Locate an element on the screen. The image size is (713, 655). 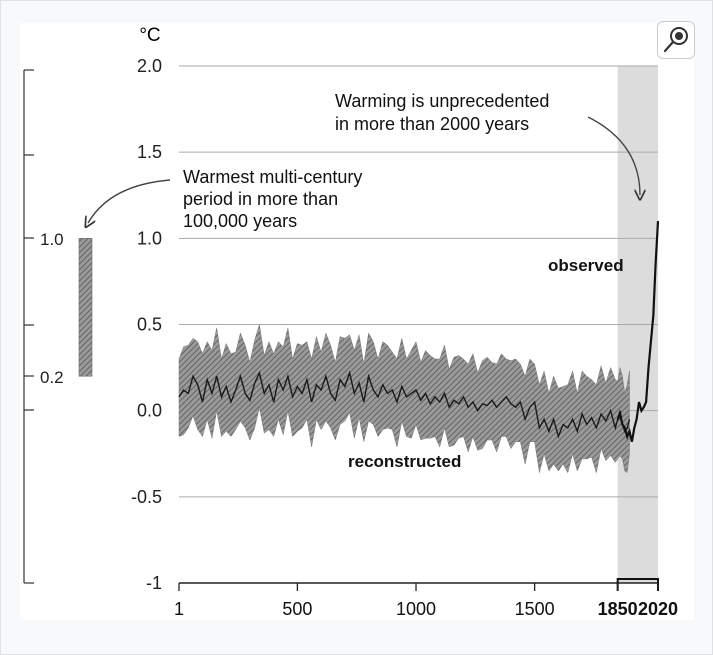
y-tick-labels: 2.0 1.5 1.0 0.5 0.0 -0.5 -1 is located at coordinates (146, 324).